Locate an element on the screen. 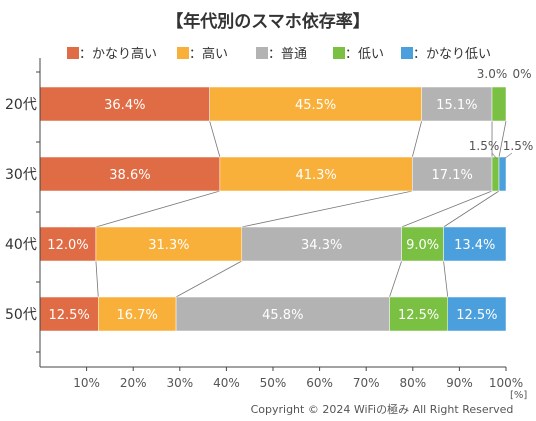  data-label: 34.3% is located at coordinates (321, 245).